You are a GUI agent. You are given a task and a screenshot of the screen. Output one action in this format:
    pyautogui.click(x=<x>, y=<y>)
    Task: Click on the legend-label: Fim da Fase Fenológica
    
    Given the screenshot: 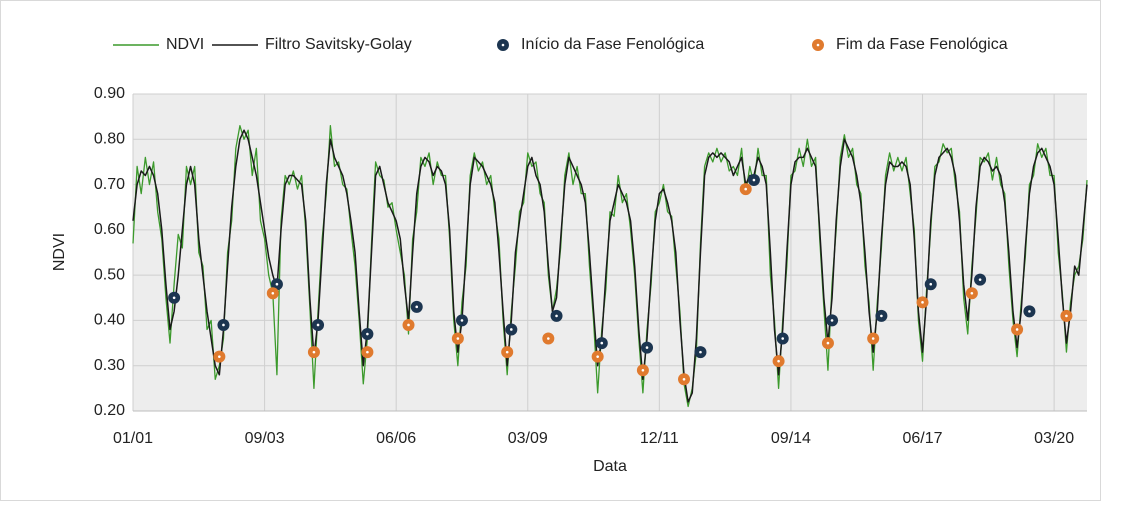 What is the action you would take?
    pyautogui.click(x=922, y=44)
    